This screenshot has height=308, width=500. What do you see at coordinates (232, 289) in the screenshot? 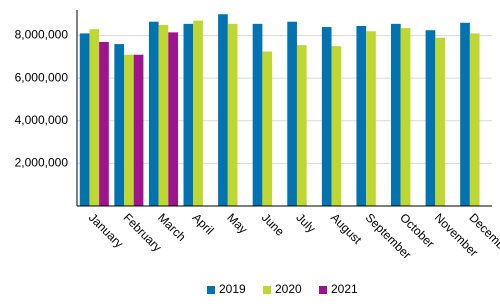
I see `legend-label: 2019` at bounding box center [232, 289].